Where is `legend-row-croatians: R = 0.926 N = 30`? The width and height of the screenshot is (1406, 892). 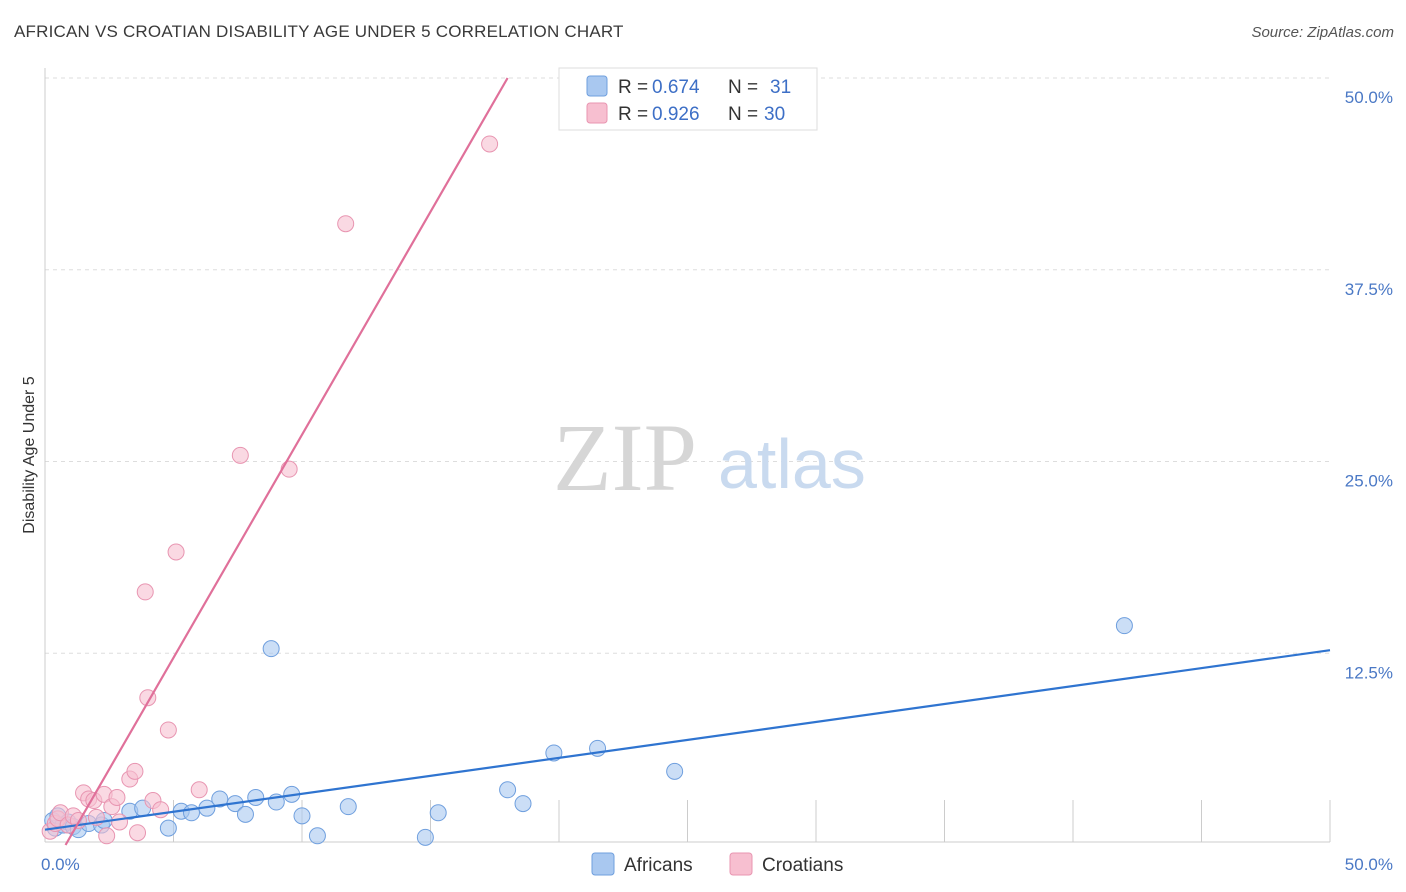
legend-row-croatians: R = 0.926 N = 30 is located at coordinates (685, 113).